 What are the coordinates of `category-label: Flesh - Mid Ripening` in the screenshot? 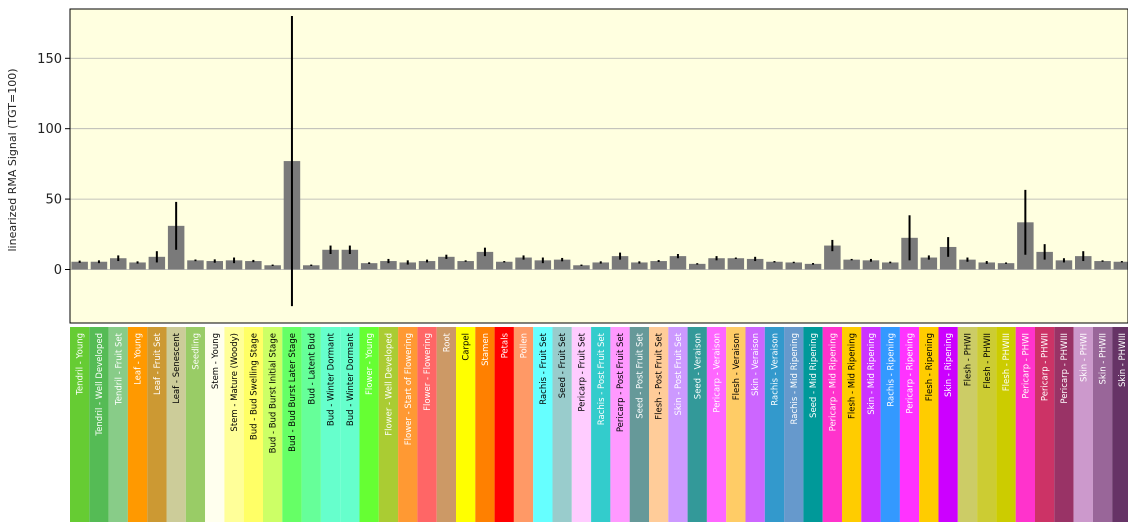 It's located at (852, 424).